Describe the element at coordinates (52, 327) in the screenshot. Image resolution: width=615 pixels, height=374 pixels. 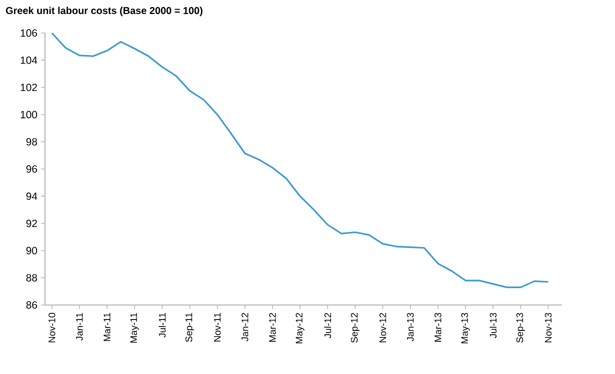
I see `x-tick-label: Nov-10` at that location.